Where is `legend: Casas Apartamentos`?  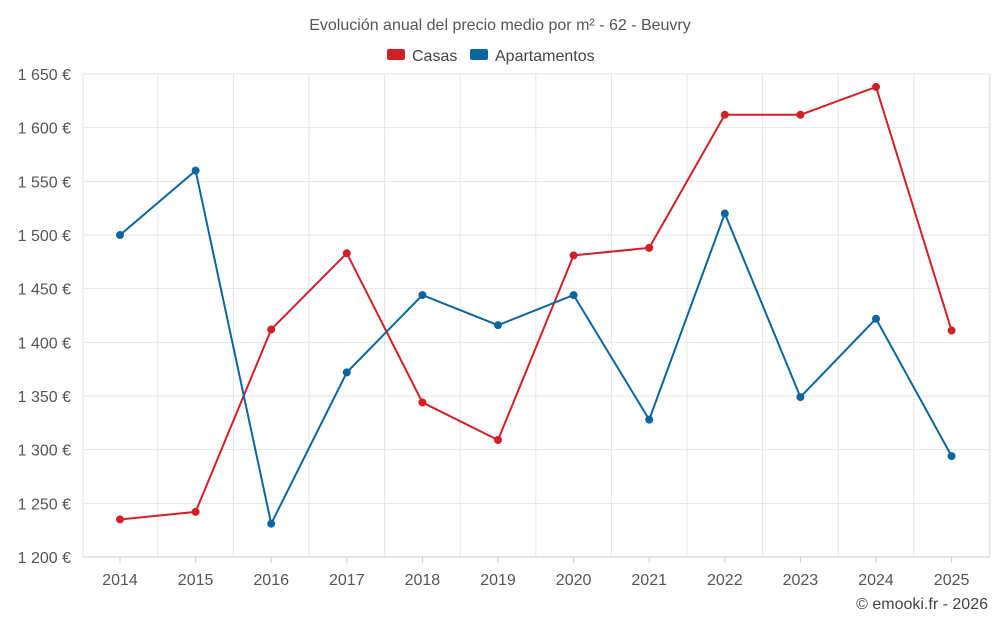 legend: Casas Apartamentos is located at coordinates (491, 56).